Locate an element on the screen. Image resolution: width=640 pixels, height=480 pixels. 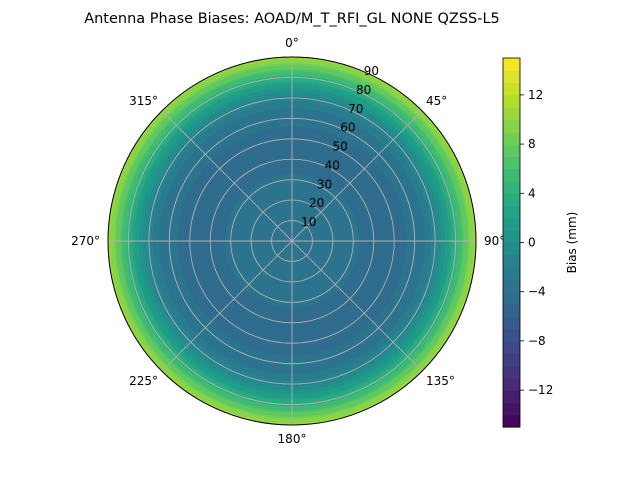
angular-tick-label: 90° is located at coordinates (494, 241).